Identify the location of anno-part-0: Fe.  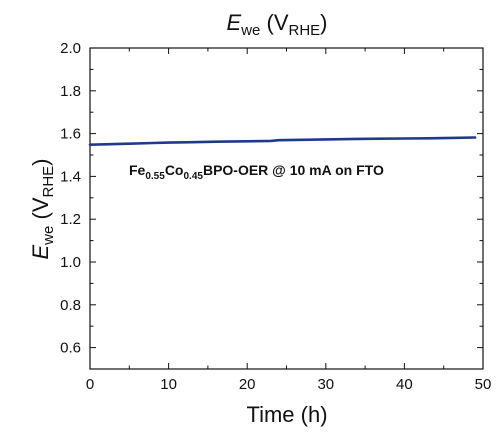
(137, 170).